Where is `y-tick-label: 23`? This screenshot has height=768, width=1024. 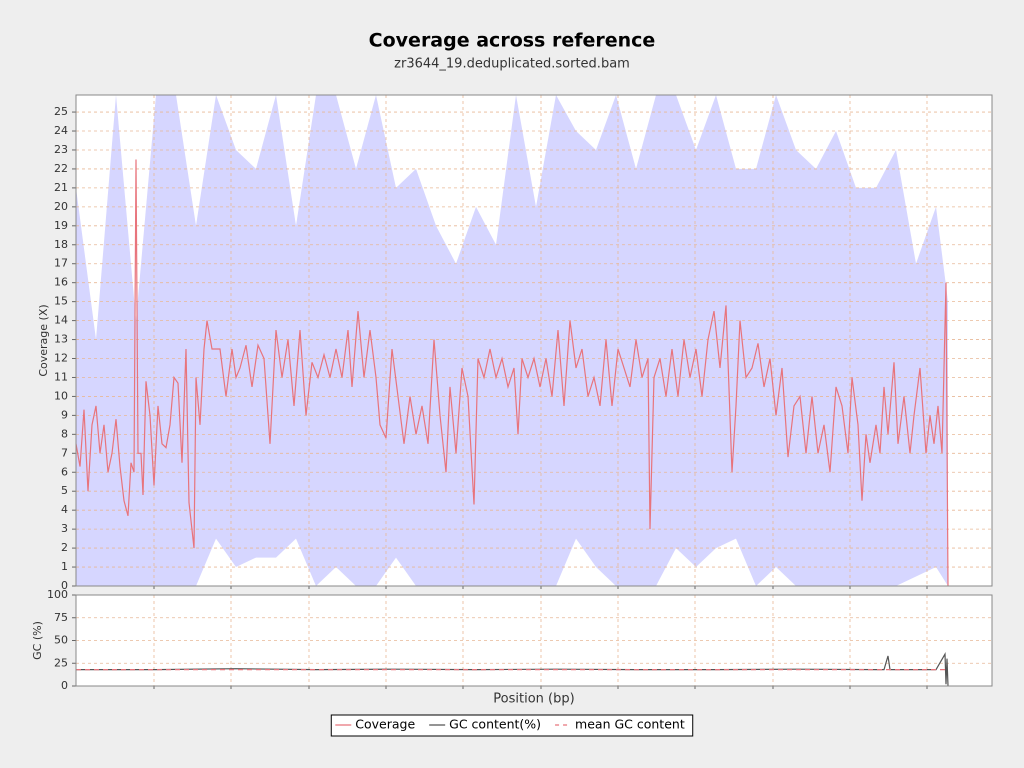 y-tick-label: 23 is located at coordinates (61, 149).